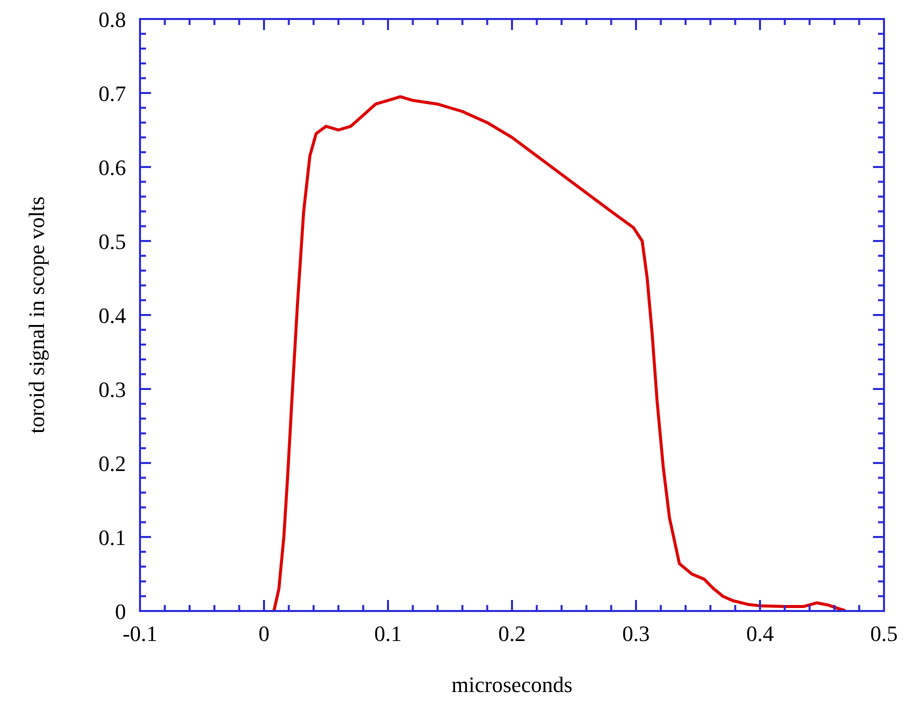 This screenshot has width=922, height=706. I want to click on x-tick-label: 0.4, so click(760, 633).